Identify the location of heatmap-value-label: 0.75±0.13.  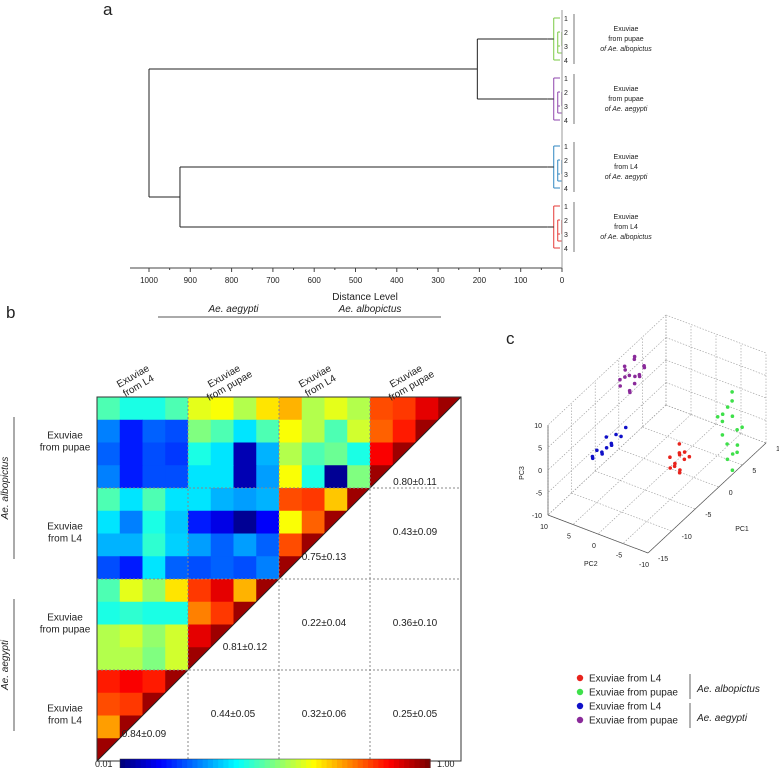
(324, 557).